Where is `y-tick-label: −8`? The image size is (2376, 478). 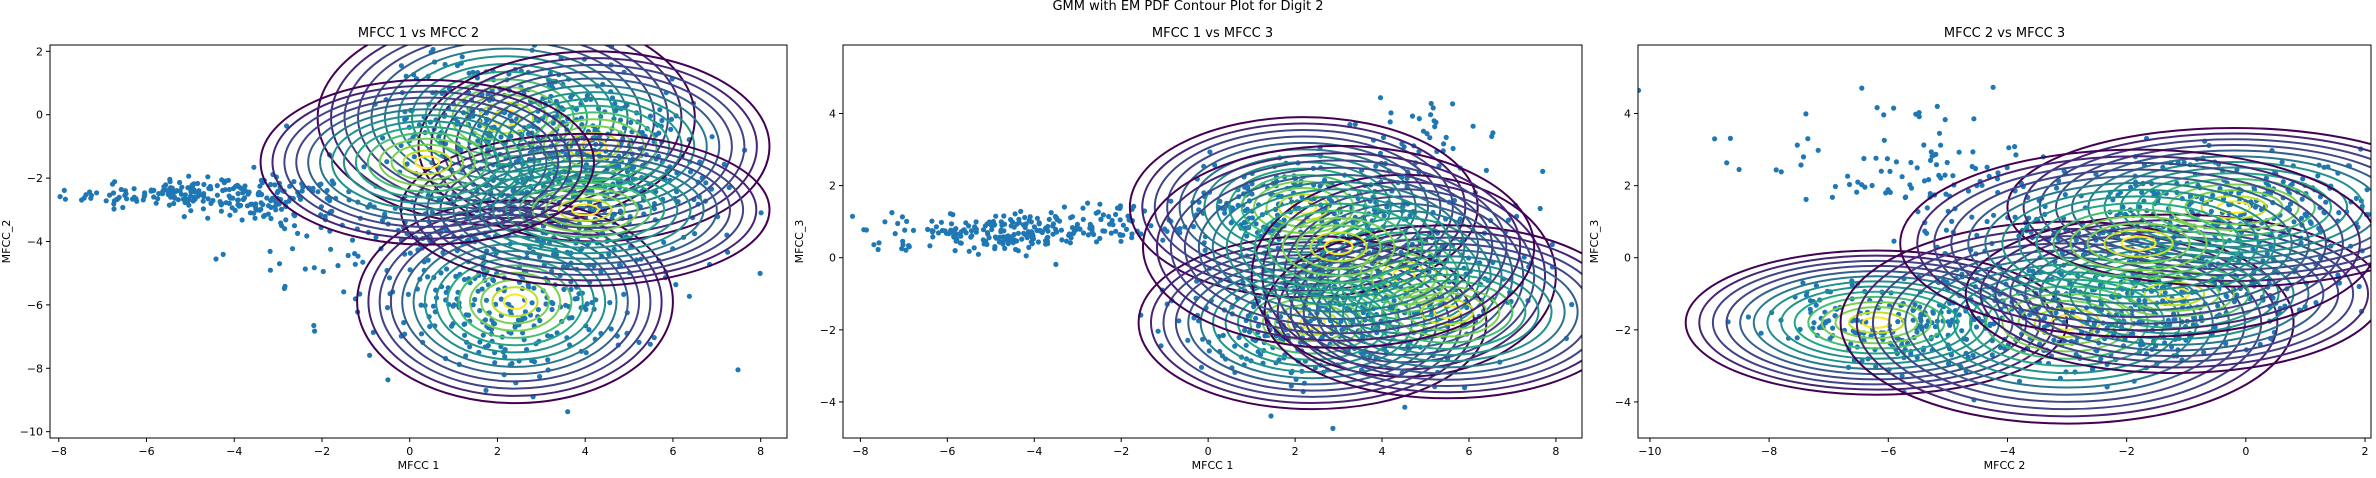
y-tick-label: −8 is located at coordinates (35, 368).